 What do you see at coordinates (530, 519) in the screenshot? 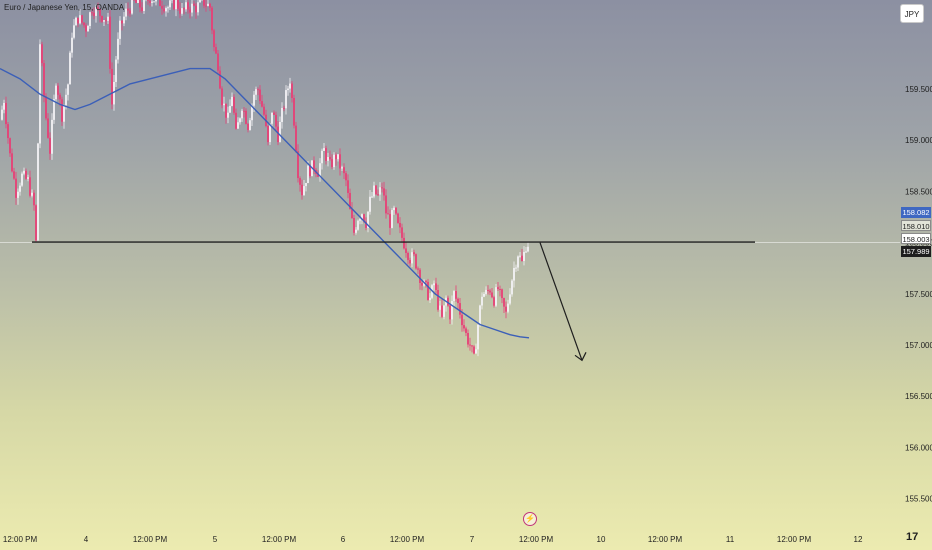
I see `lightning-icon: ⚡` at bounding box center [530, 519].